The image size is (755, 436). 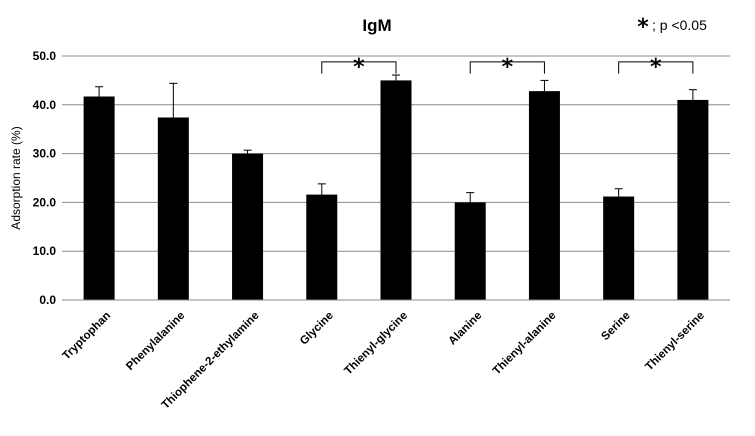 I want to click on y-tick-label: 30.0, so click(x=45, y=154).